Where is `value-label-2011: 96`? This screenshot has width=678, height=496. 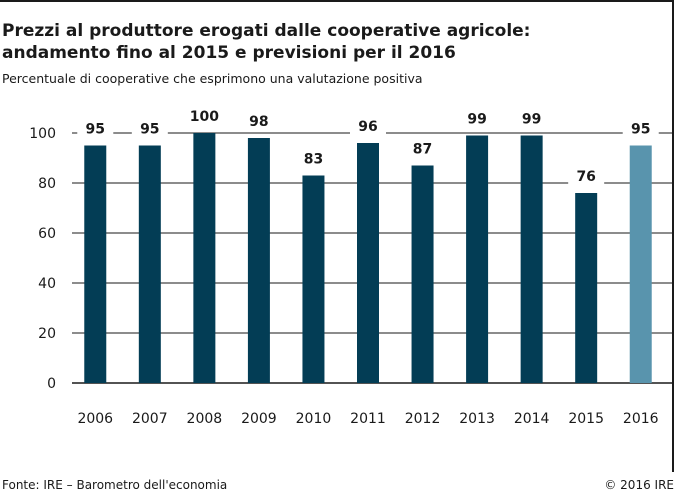 value-label-2011: 96 is located at coordinates (367, 127).